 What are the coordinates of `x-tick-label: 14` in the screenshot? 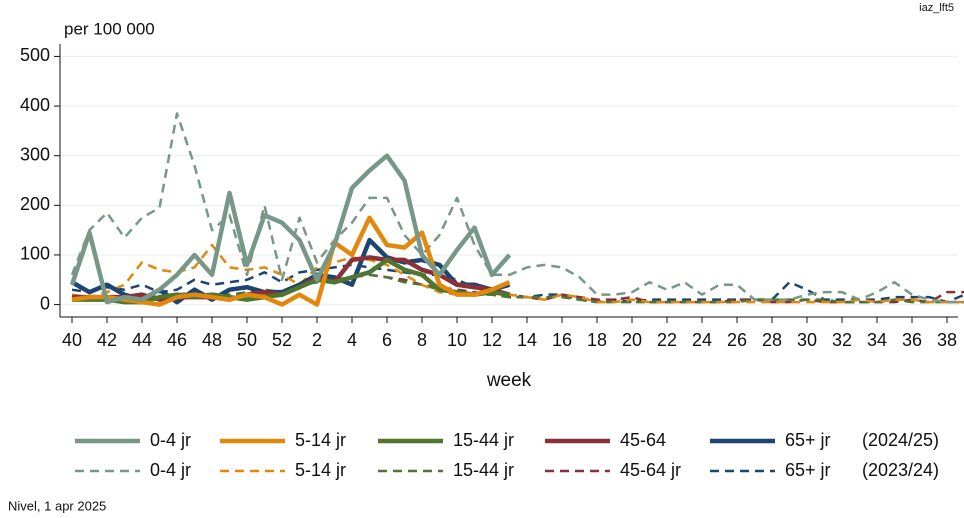 It's located at (527, 340).